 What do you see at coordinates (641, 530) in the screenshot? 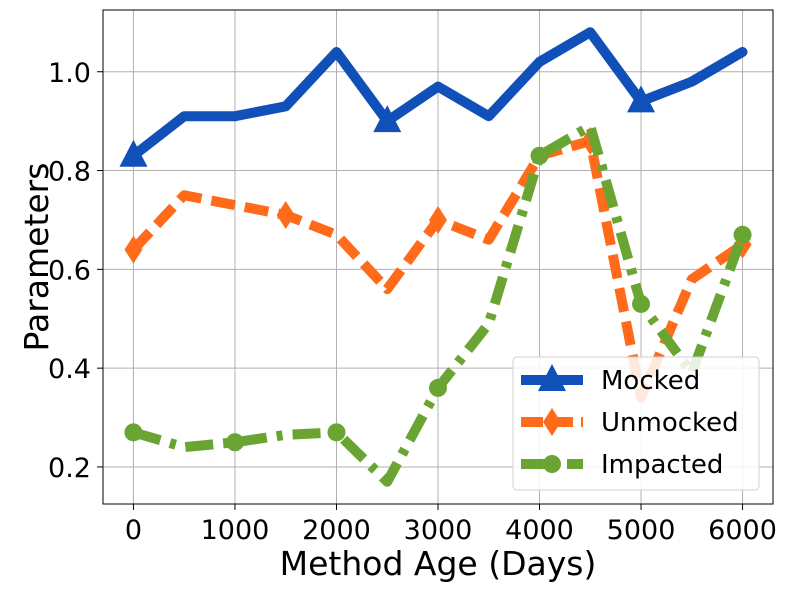
I see `x-tick-label: 5000` at bounding box center [641, 530].